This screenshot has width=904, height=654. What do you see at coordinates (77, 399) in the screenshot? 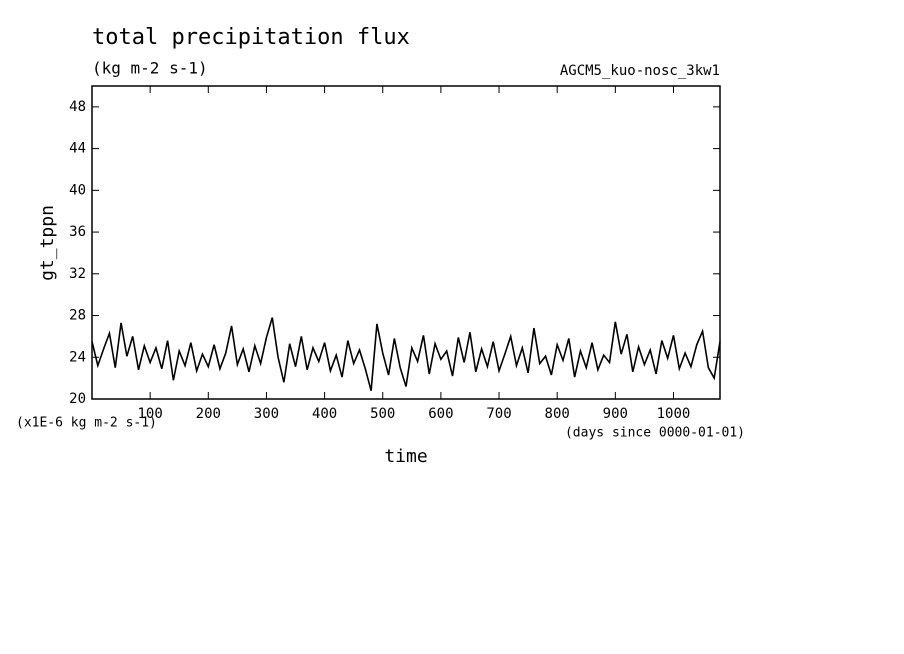
I see `y-tick-label: 20` at bounding box center [77, 399].